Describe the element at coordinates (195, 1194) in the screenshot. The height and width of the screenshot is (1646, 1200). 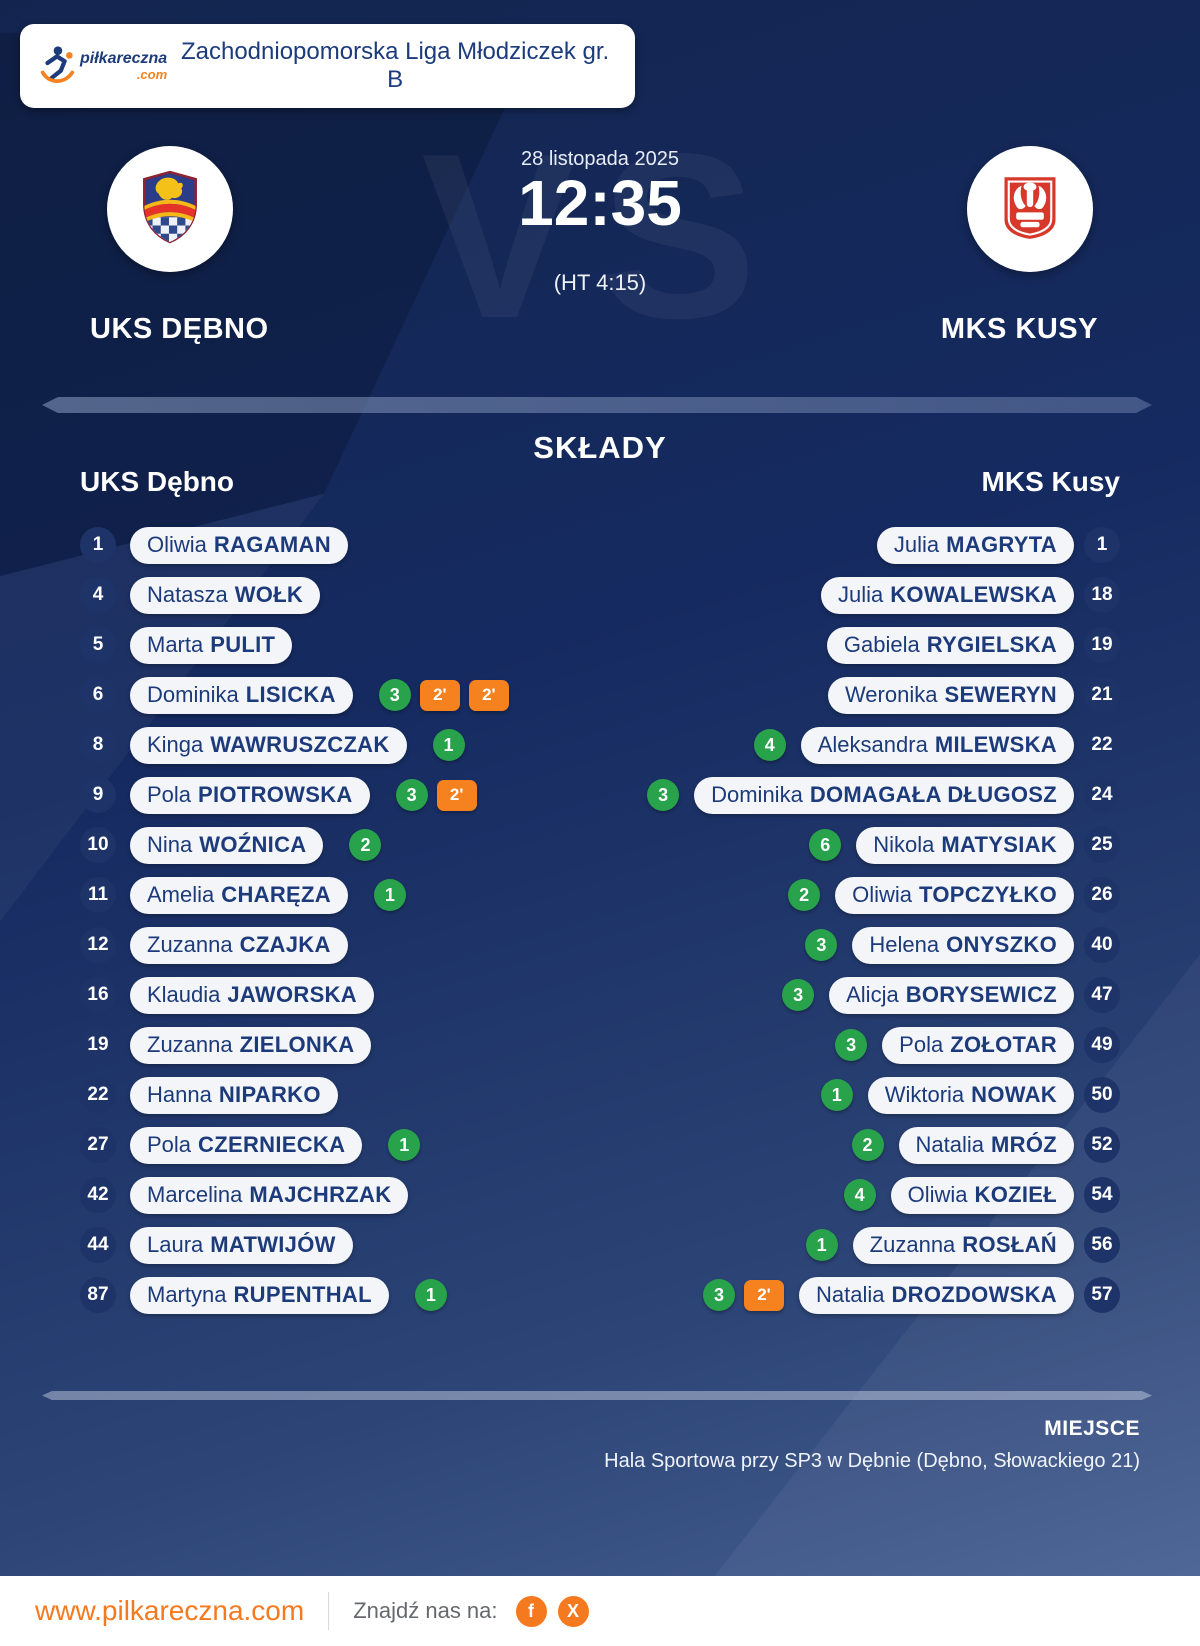
I see `player-first-name: Marcelina` at that location.